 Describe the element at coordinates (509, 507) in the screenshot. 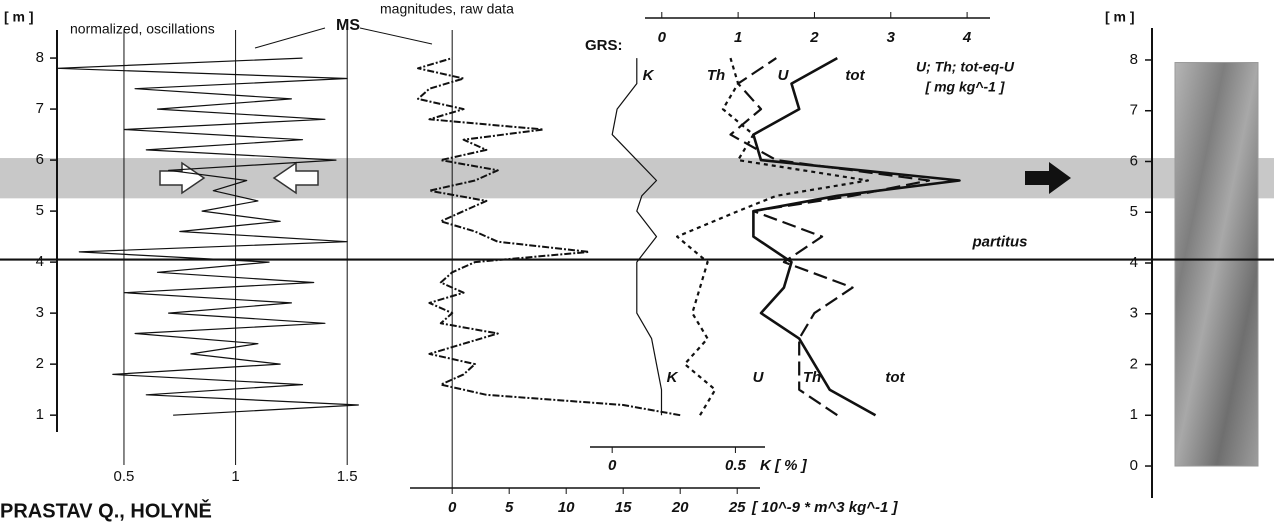

I see `x-tick-label: 5` at that location.